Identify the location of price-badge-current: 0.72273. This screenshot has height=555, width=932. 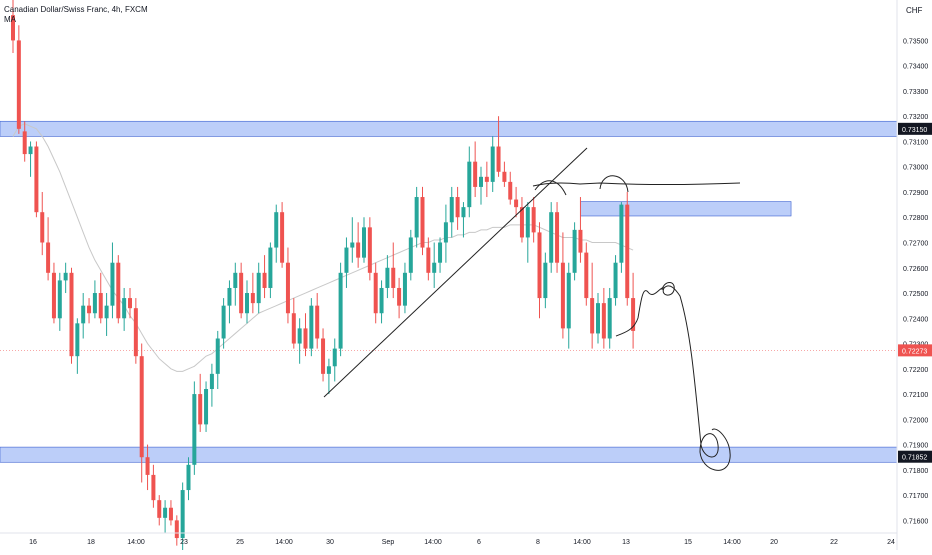
(915, 350).